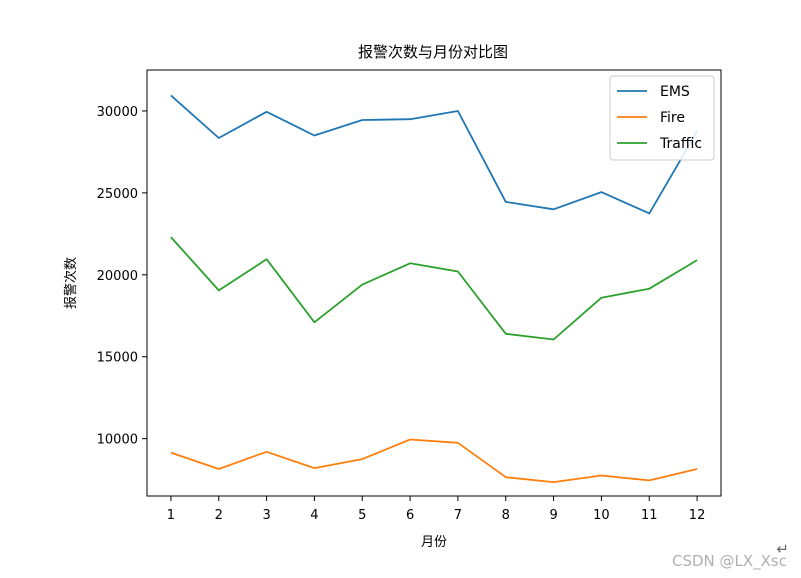 This screenshot has width=801, height=578. Describe the element at coordinates (680, 144) in the screenshot. I see `legend-label-traffic: Traffic` at that location.